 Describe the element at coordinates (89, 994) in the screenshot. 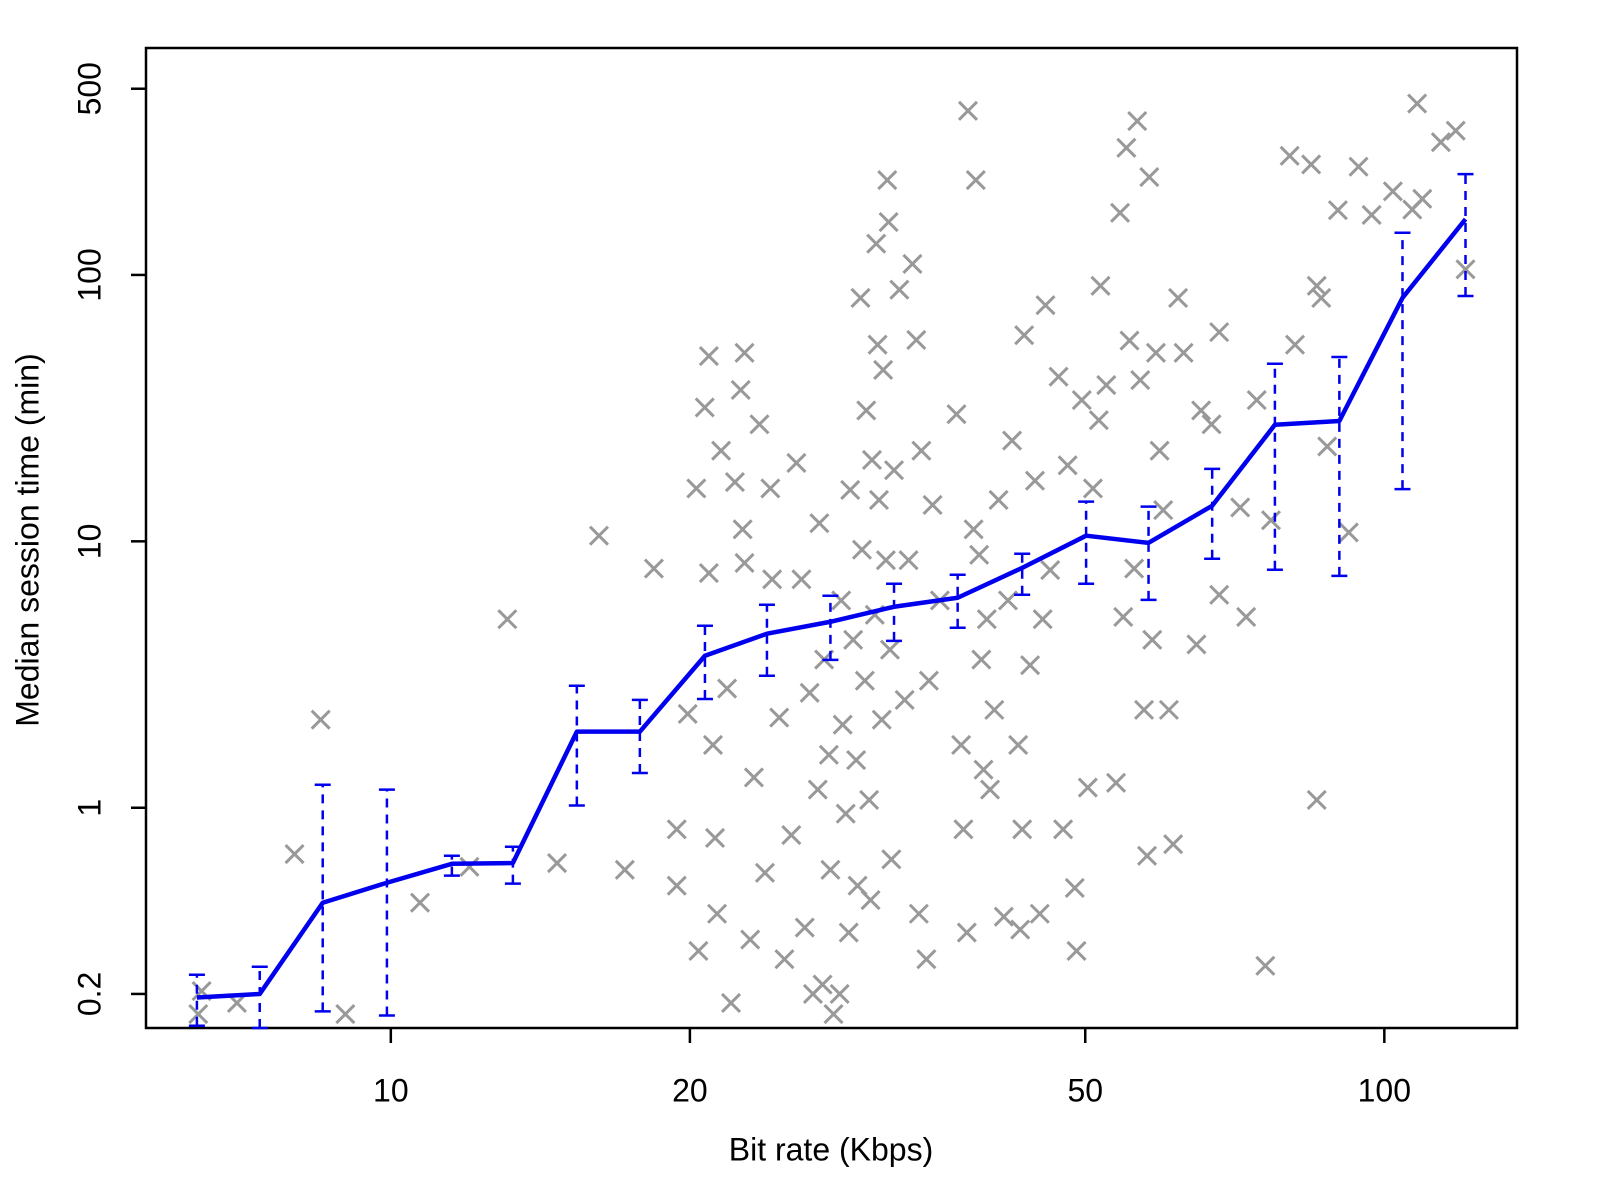

I see `y-tick-label: 0.2` at that location.